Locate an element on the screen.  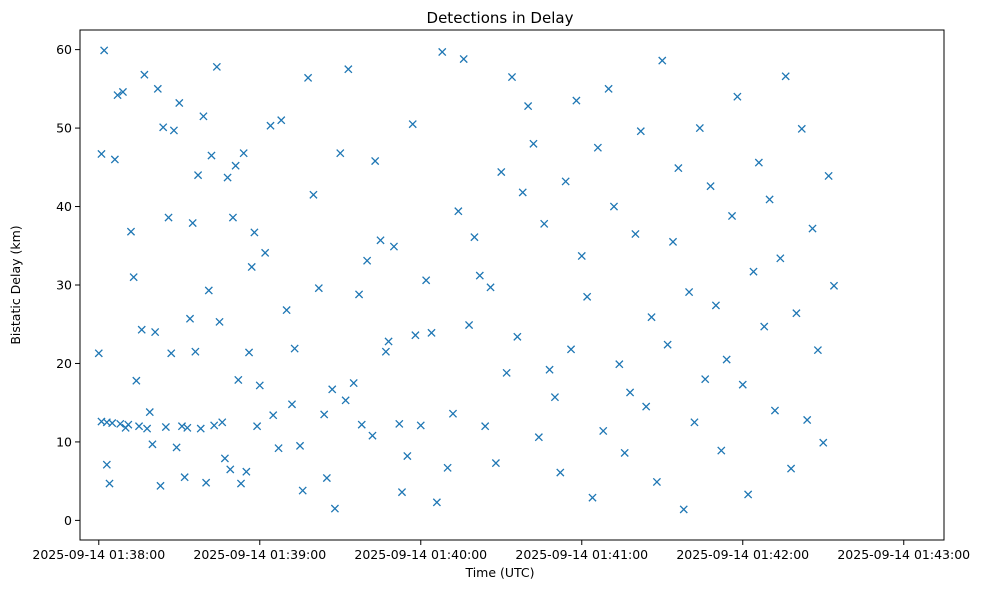
y-axis: 0 10 20 30 40 50 60 is located at coordinates (68, 285).